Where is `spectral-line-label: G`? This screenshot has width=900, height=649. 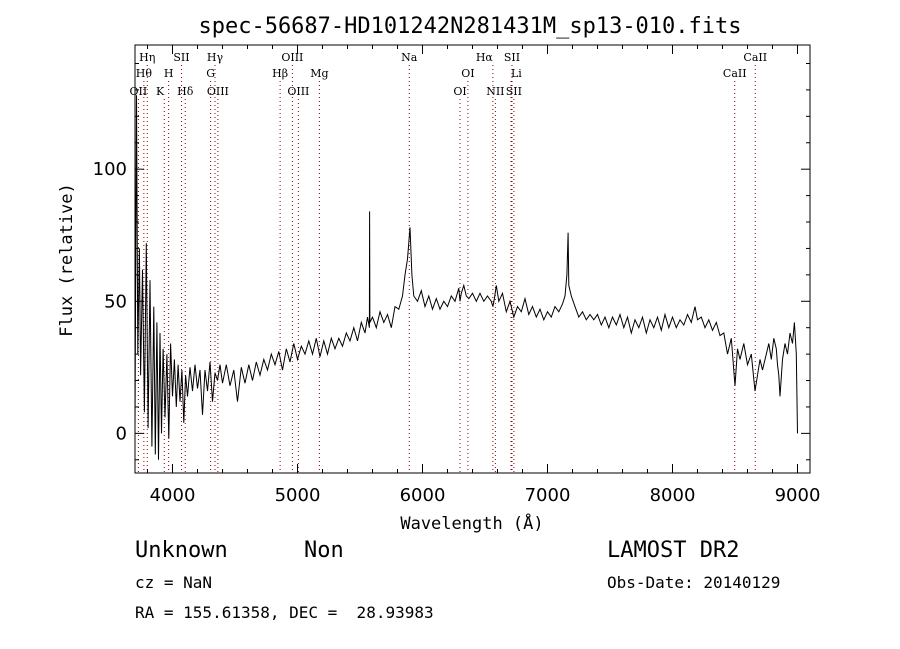
spectral-line-label: G is located at coordinates (210, 73).